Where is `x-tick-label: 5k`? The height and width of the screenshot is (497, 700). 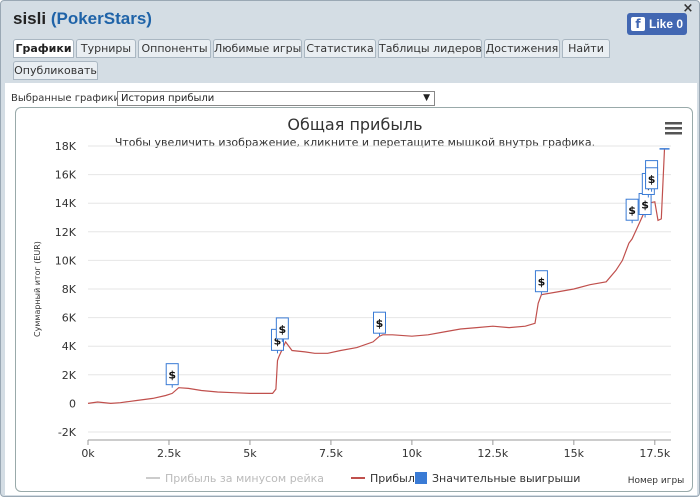
x-tick-label: 5k is located at coordinates (250, 453).